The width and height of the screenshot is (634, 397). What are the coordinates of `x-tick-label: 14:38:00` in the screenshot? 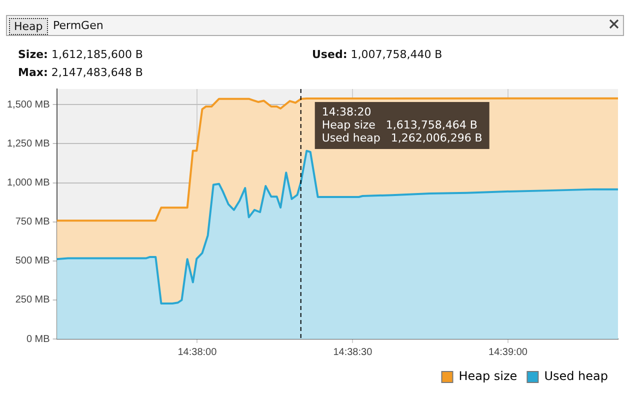 It's located at (198, 352).